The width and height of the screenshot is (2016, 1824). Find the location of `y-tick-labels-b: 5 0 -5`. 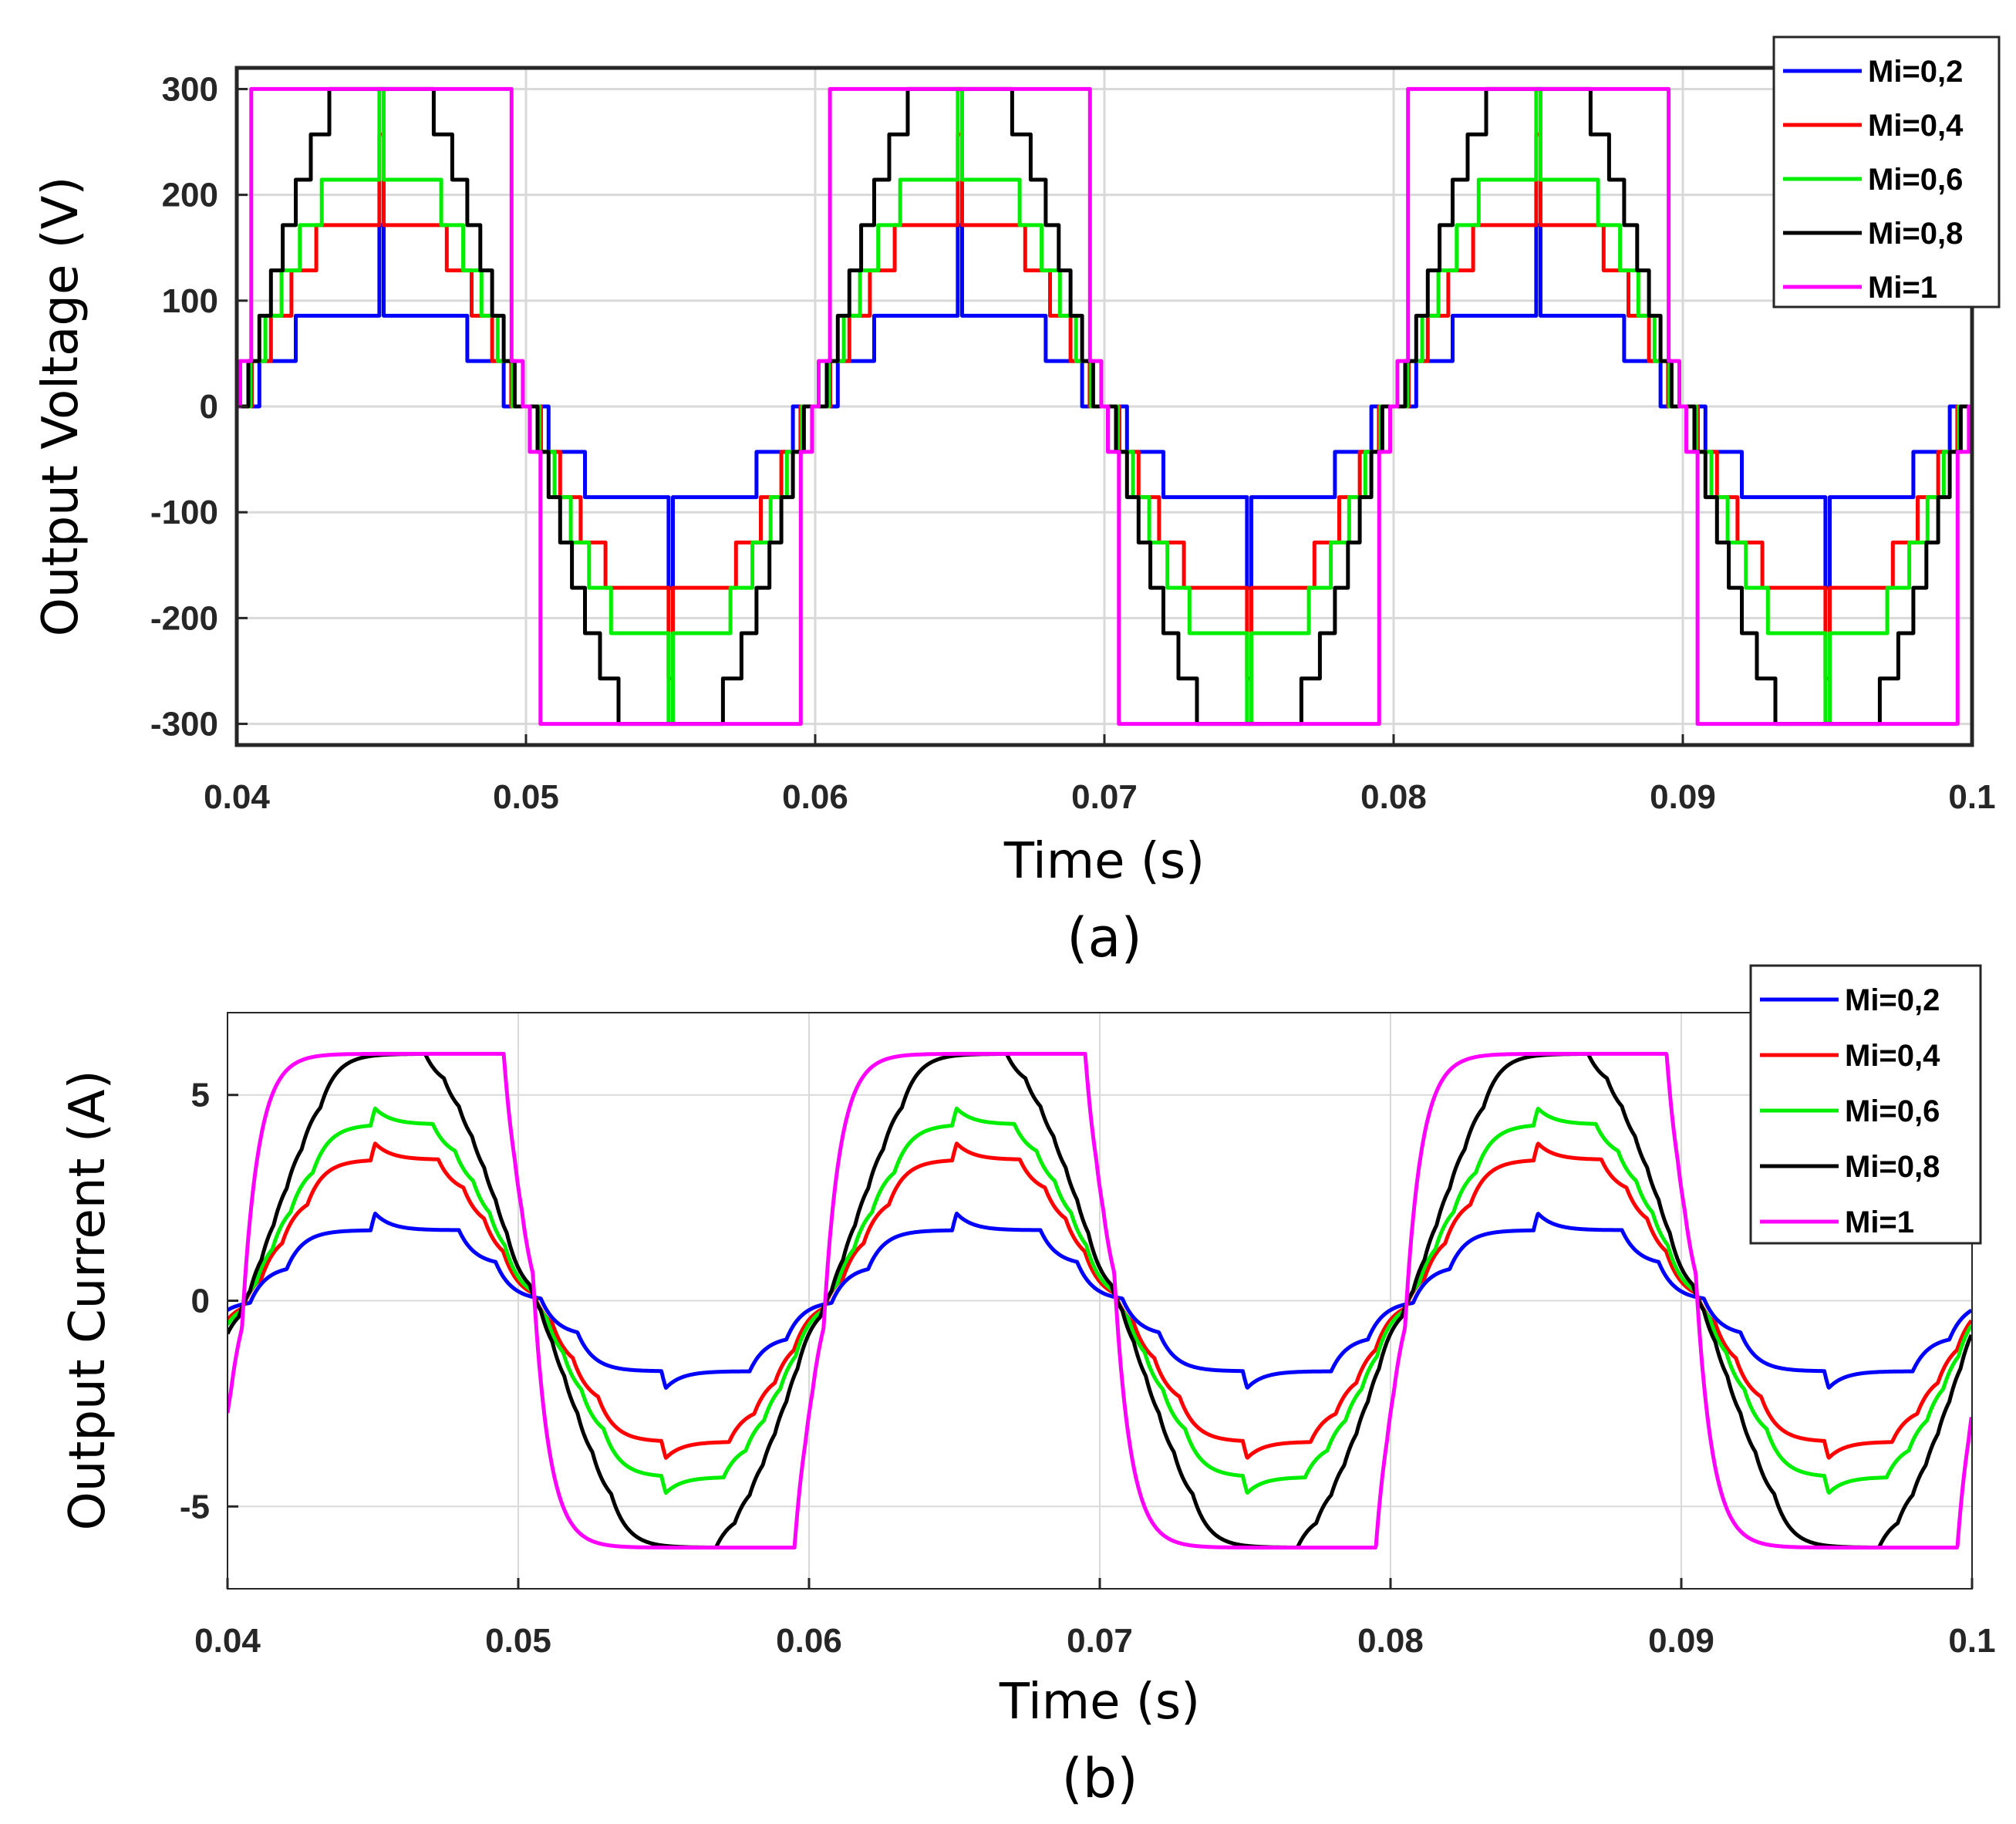

y-tick-labels-b: 5 0 -5 is located at coordinates (209, 1301).